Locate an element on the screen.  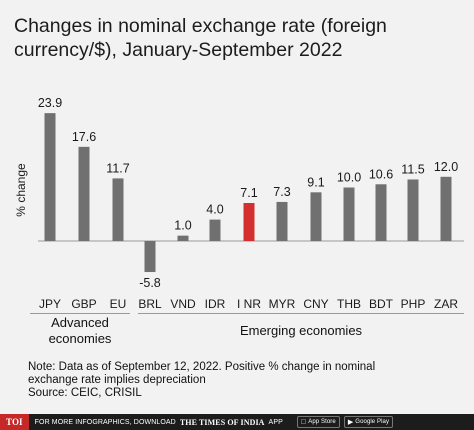
bar-inr is located at coordinates (249, 222).